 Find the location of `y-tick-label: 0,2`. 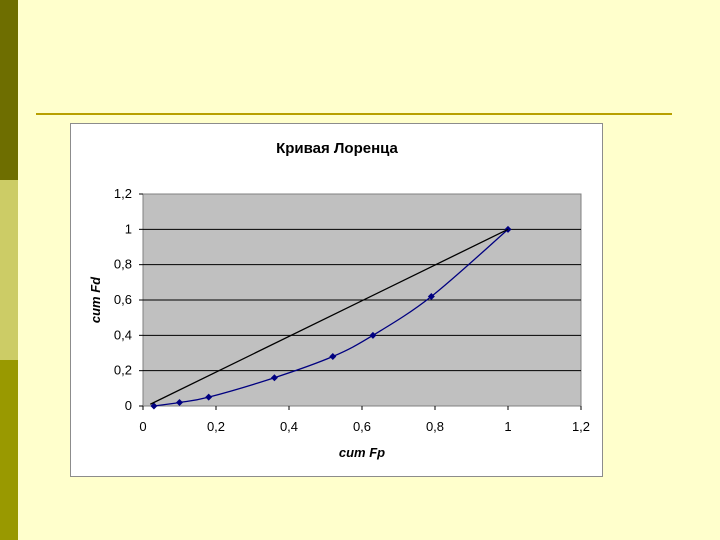

y-tick-label: 0,2 is located at coordinates (123, 370).